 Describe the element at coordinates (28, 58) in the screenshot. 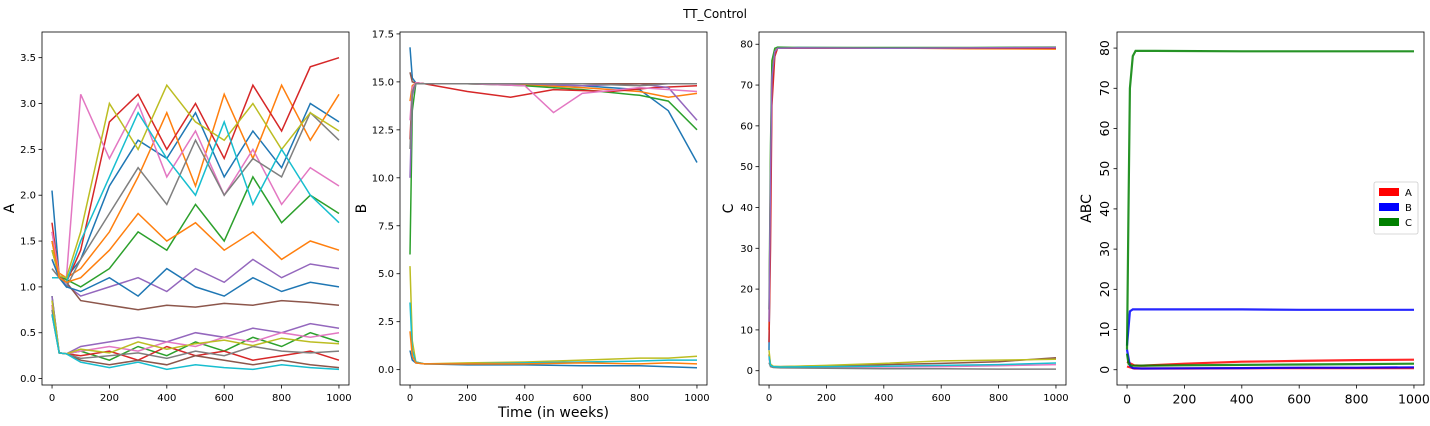

I see `y-tick-label: 3.5` at that location.